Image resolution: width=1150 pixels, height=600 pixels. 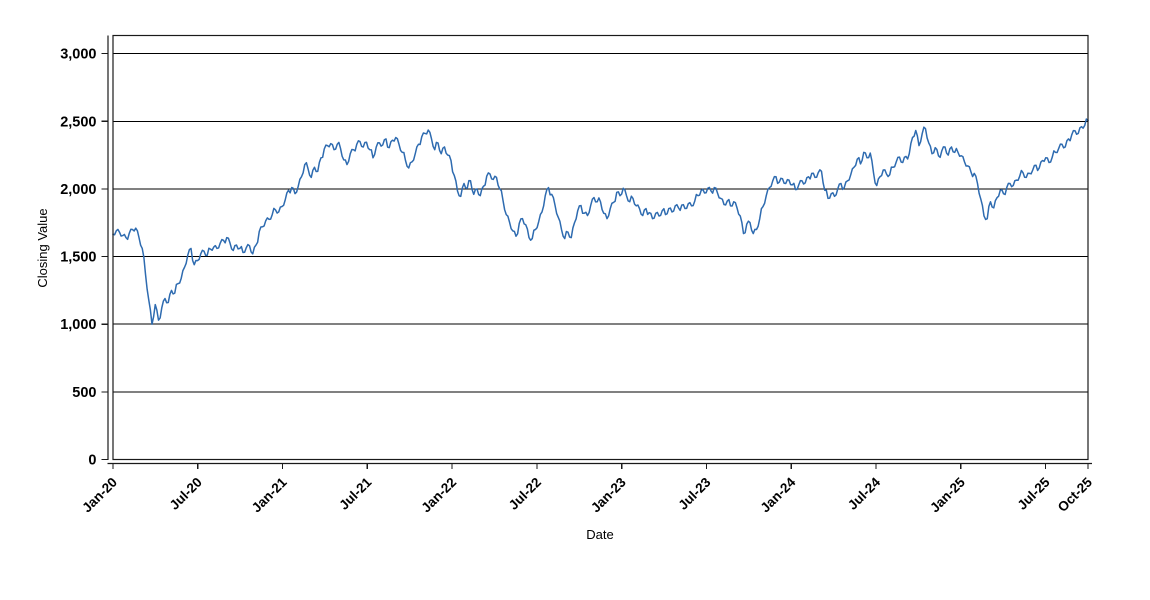 I want to click on x-tick-label: Jan-23, so click(x=608, y=494).